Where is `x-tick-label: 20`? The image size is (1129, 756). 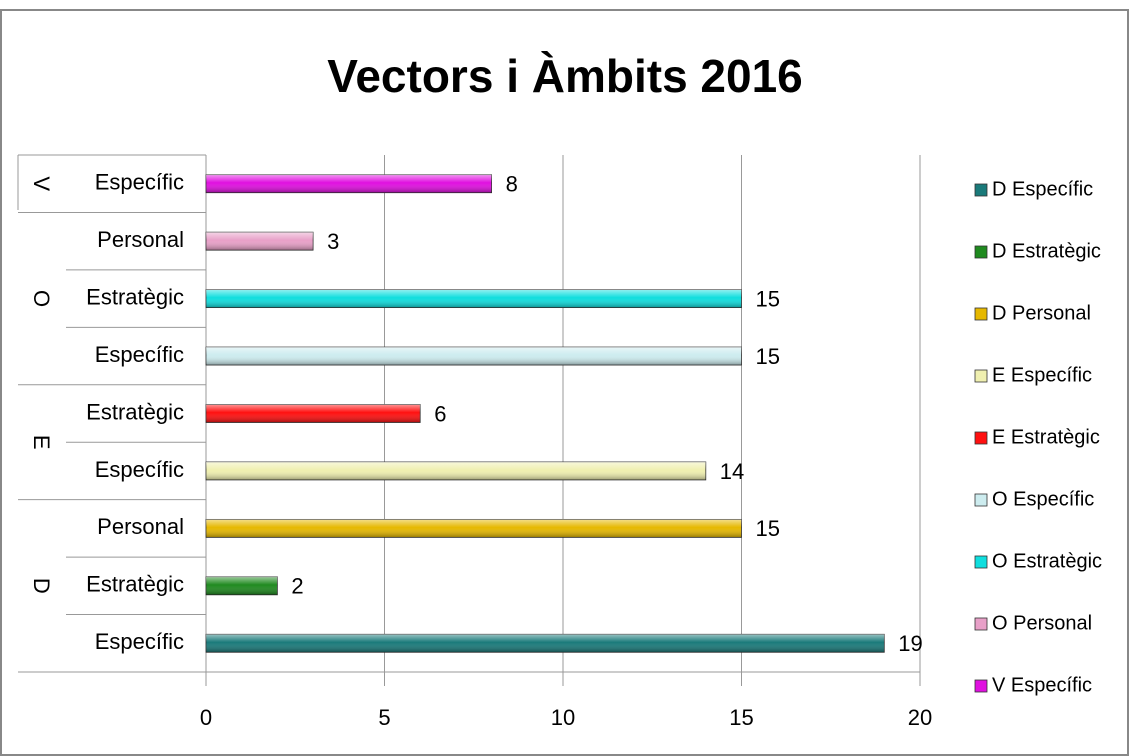 x-tick-label: 20 is located at coordinates (920, 717).